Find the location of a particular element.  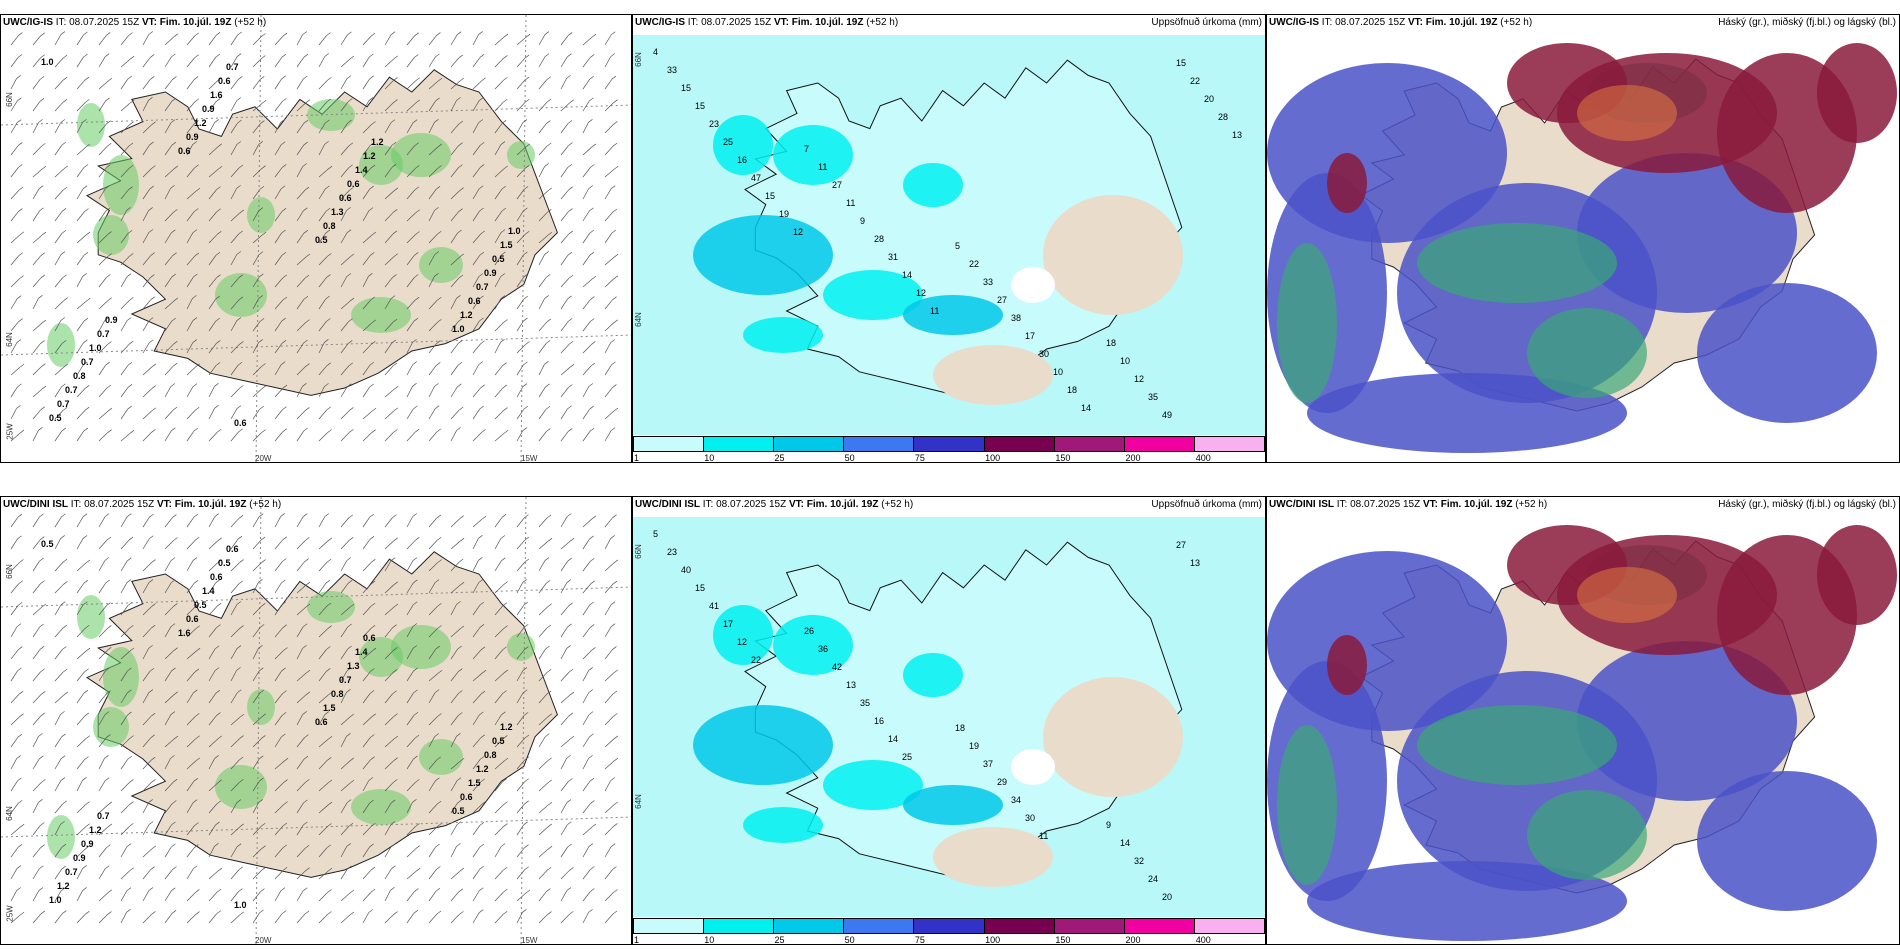

precip-amount: 9 is located at coordinates (862, 221).